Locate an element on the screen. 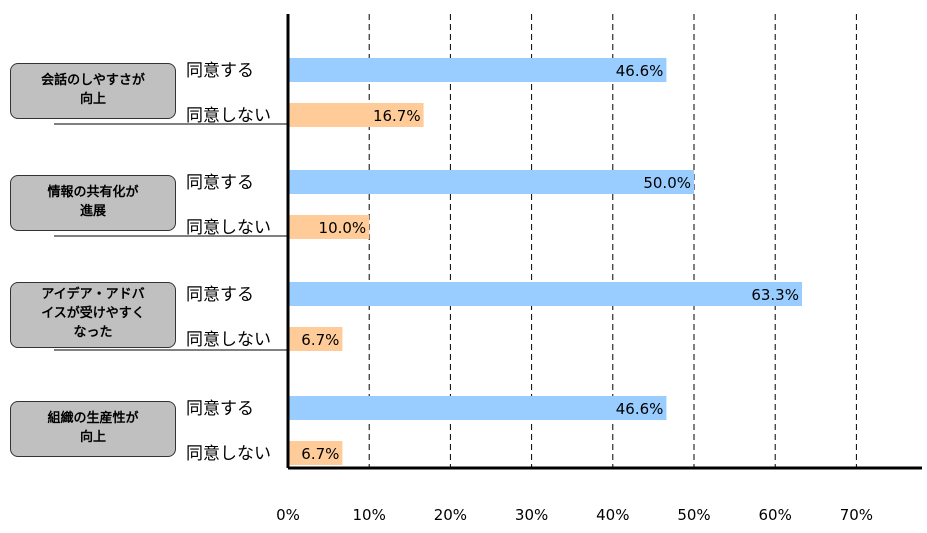  bar-value-label: 63.3% is located at coordinates (775, 295).